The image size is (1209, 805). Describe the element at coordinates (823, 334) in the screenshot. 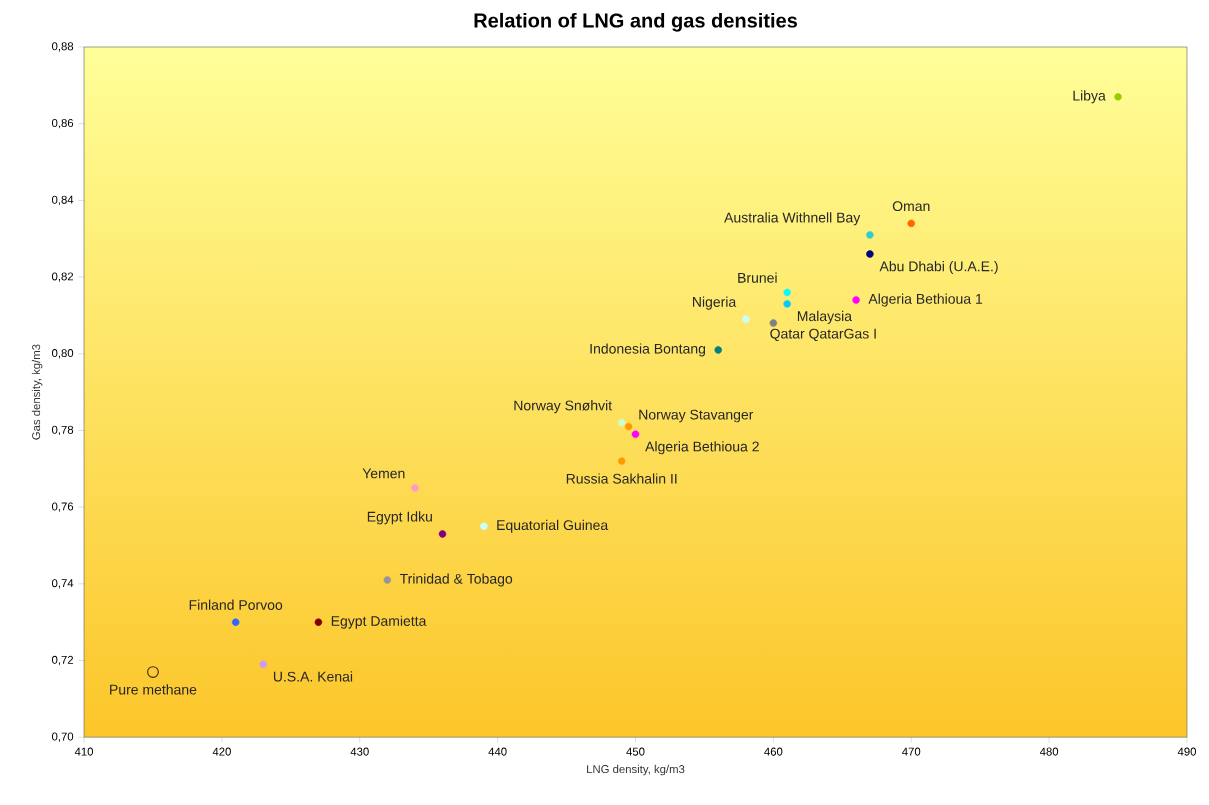

I see `series-label: Qatar QatarGas I` at that location.